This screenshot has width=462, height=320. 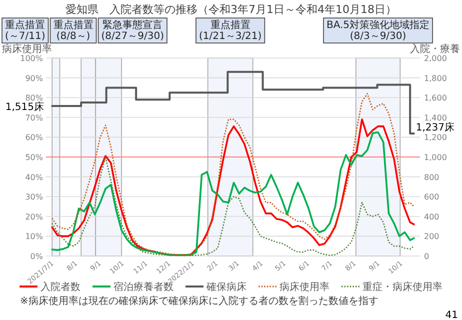 I want to click on y-tick-label: 80%, so click(x=34, y=98).